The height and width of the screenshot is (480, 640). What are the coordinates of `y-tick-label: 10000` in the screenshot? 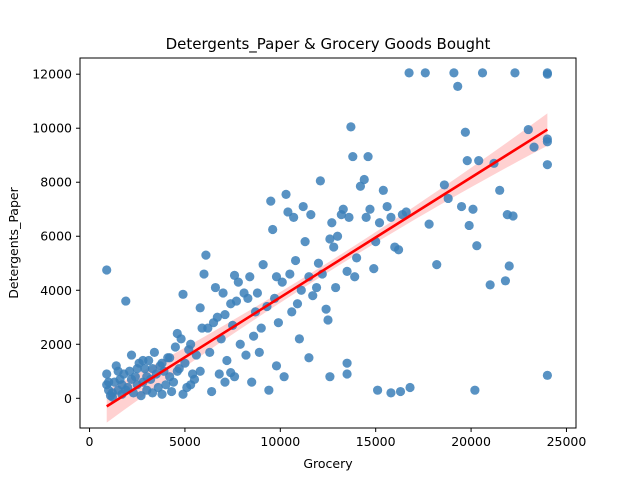 It's located at (52, 128).